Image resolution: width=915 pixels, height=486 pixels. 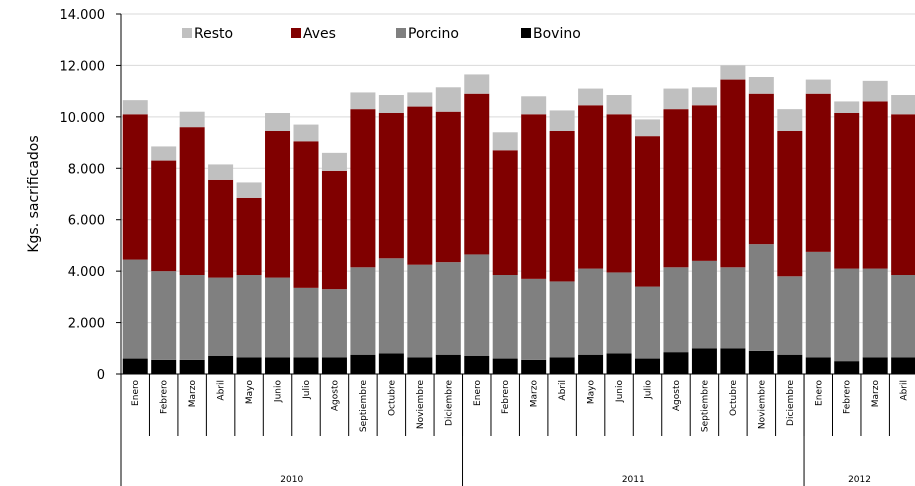 I want to click on y-tick-label: 12.000, so click(x=83, y=66).